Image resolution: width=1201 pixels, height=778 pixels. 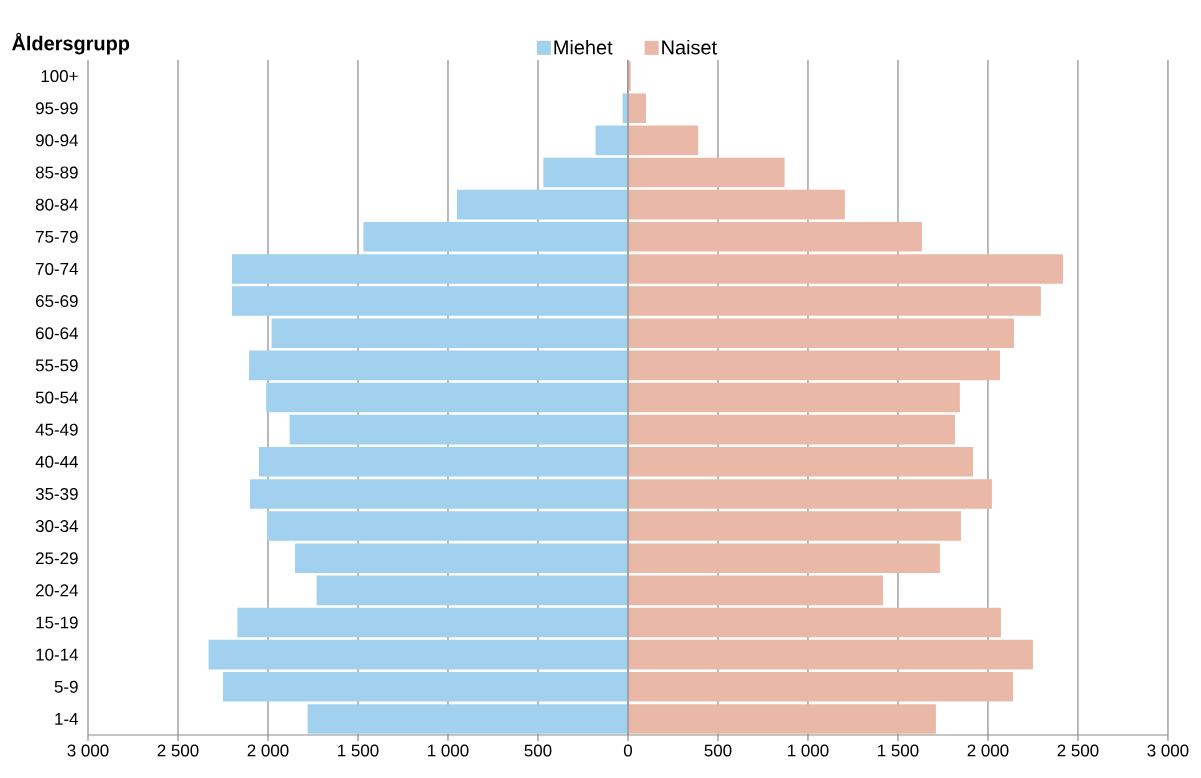 I want to click on y-tick-label: 20-24, so click(x=57, y=590).